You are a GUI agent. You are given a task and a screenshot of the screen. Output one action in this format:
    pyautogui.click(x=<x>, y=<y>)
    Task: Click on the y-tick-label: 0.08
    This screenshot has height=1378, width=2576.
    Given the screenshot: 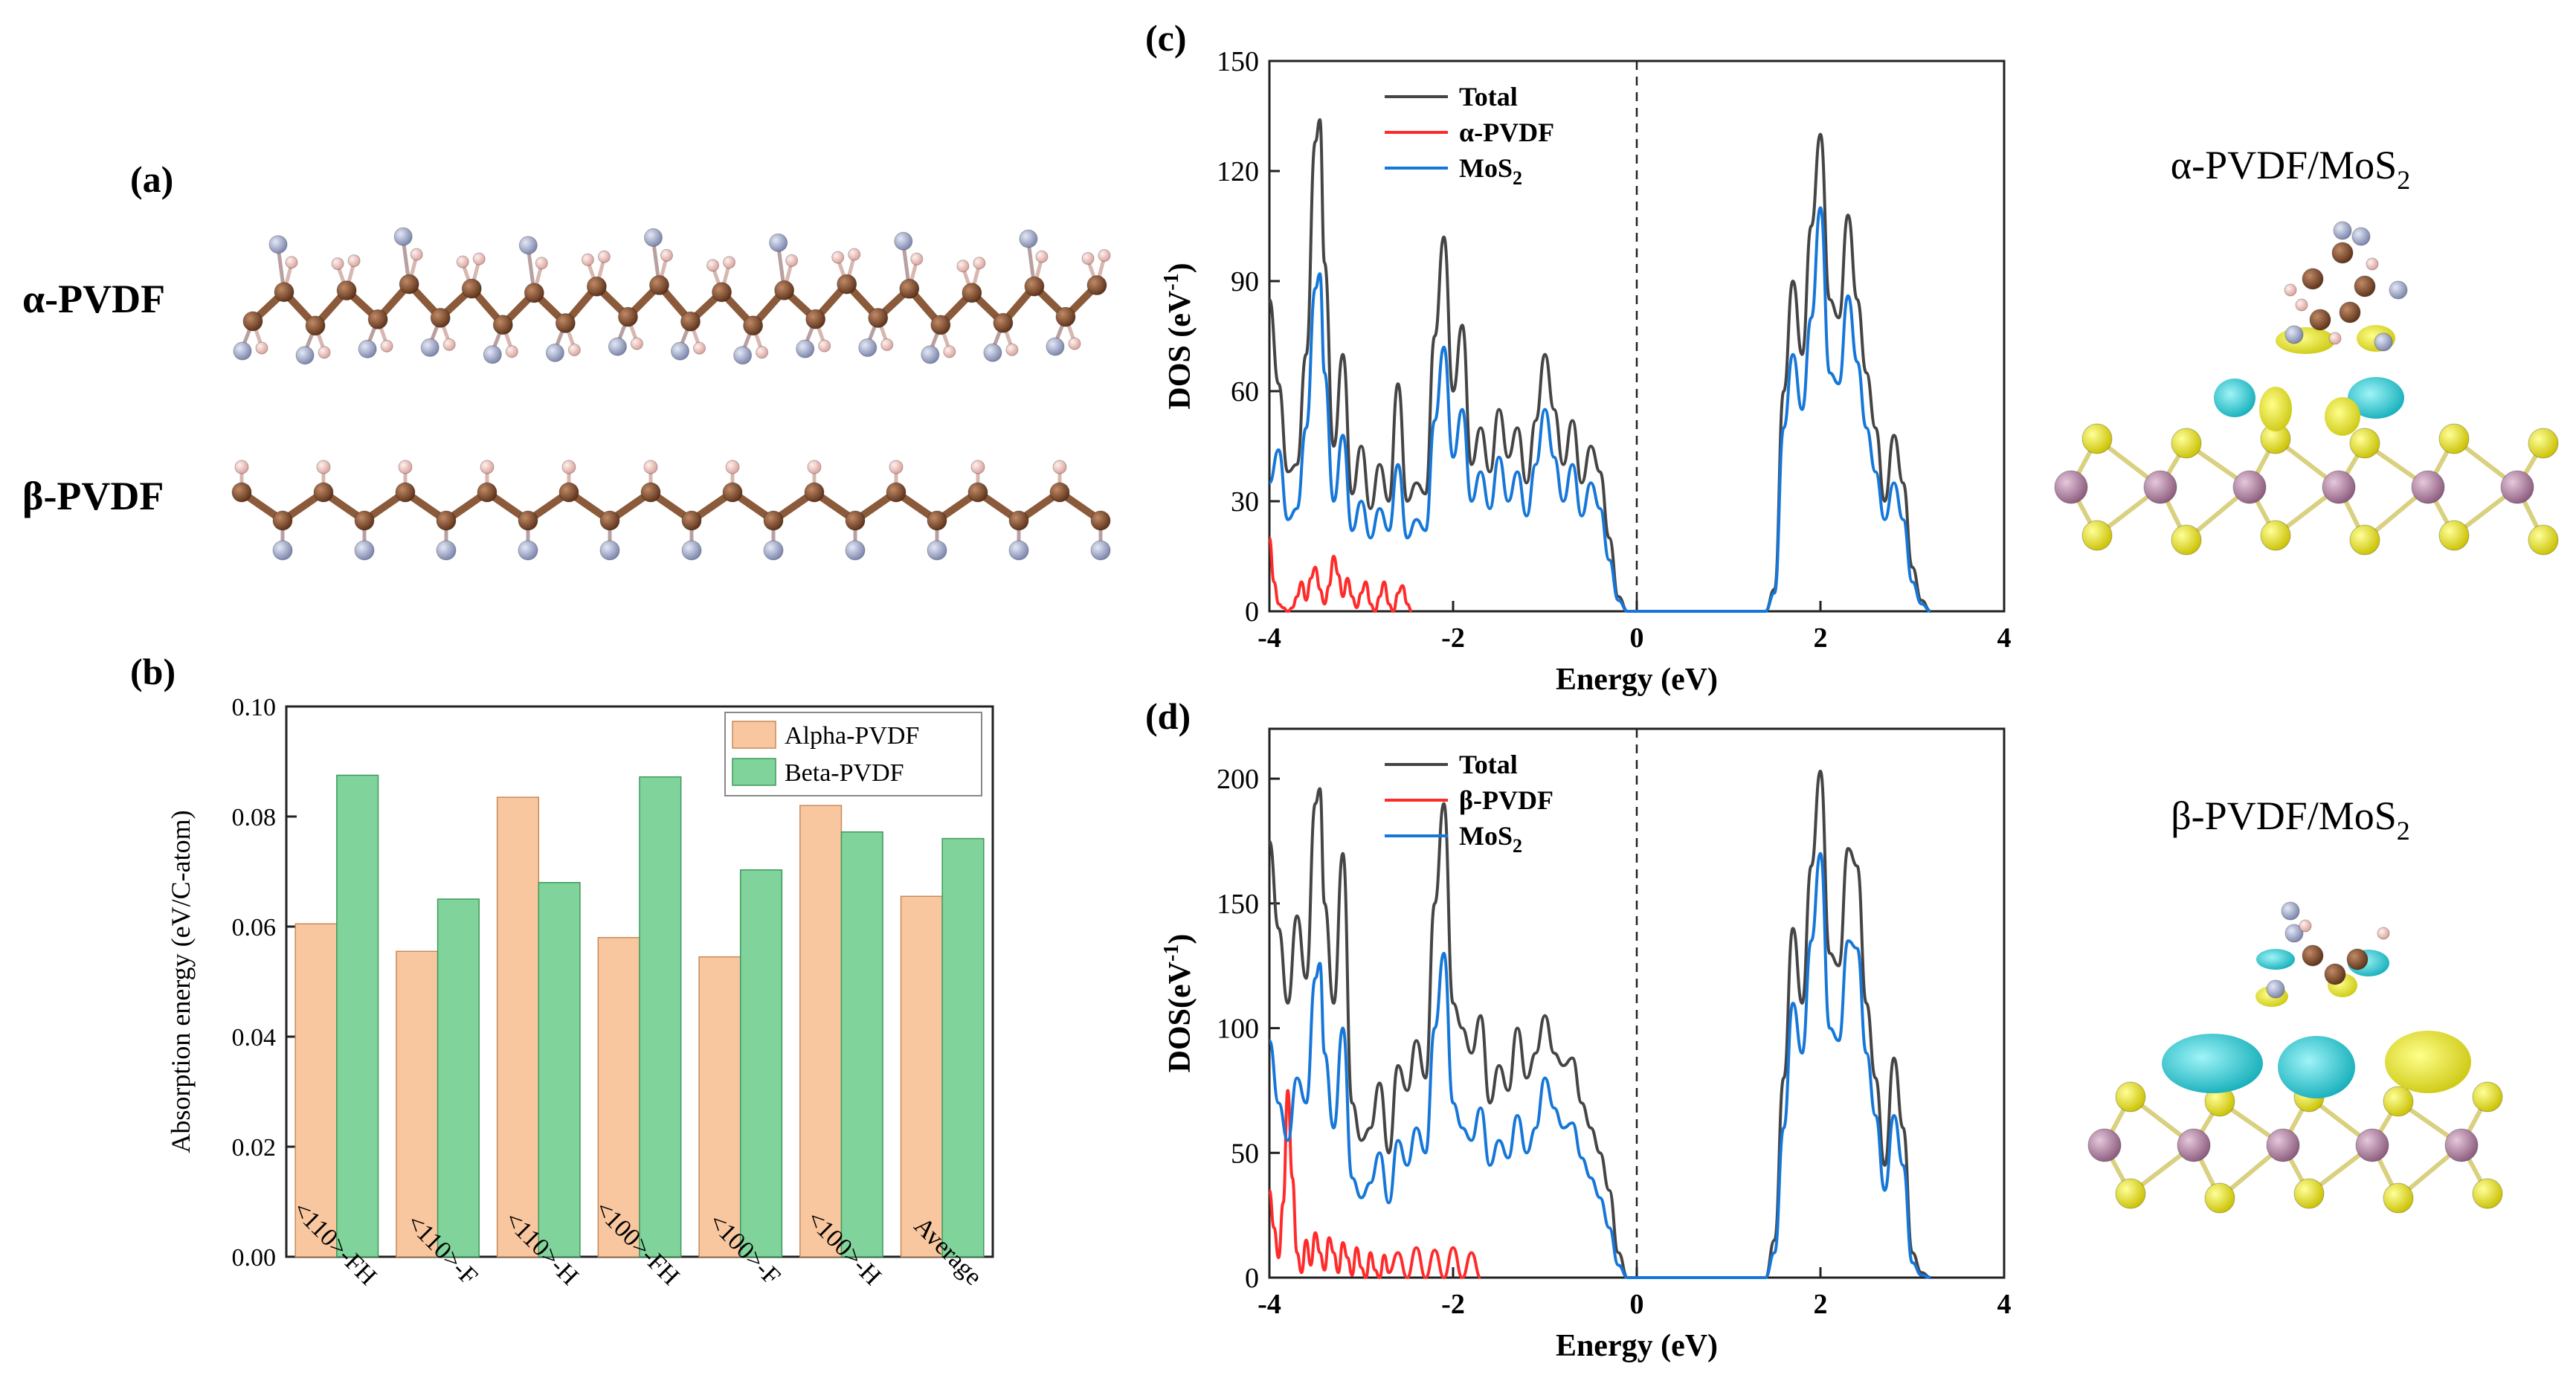 What is the action you would take?
    pyautogui.click(x=254, y=817)
    